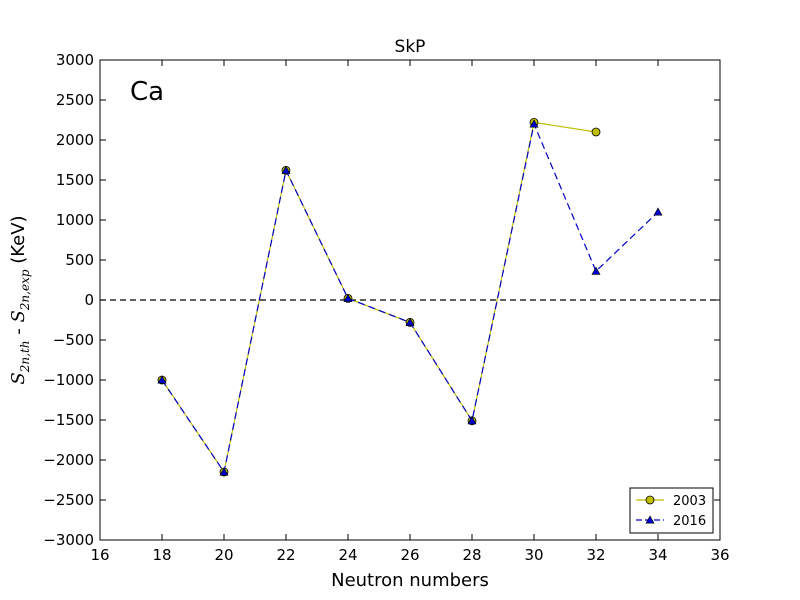  I want to click on y-axis-label: S2n,th - S2n,exp (KeV), so click(20, 299).